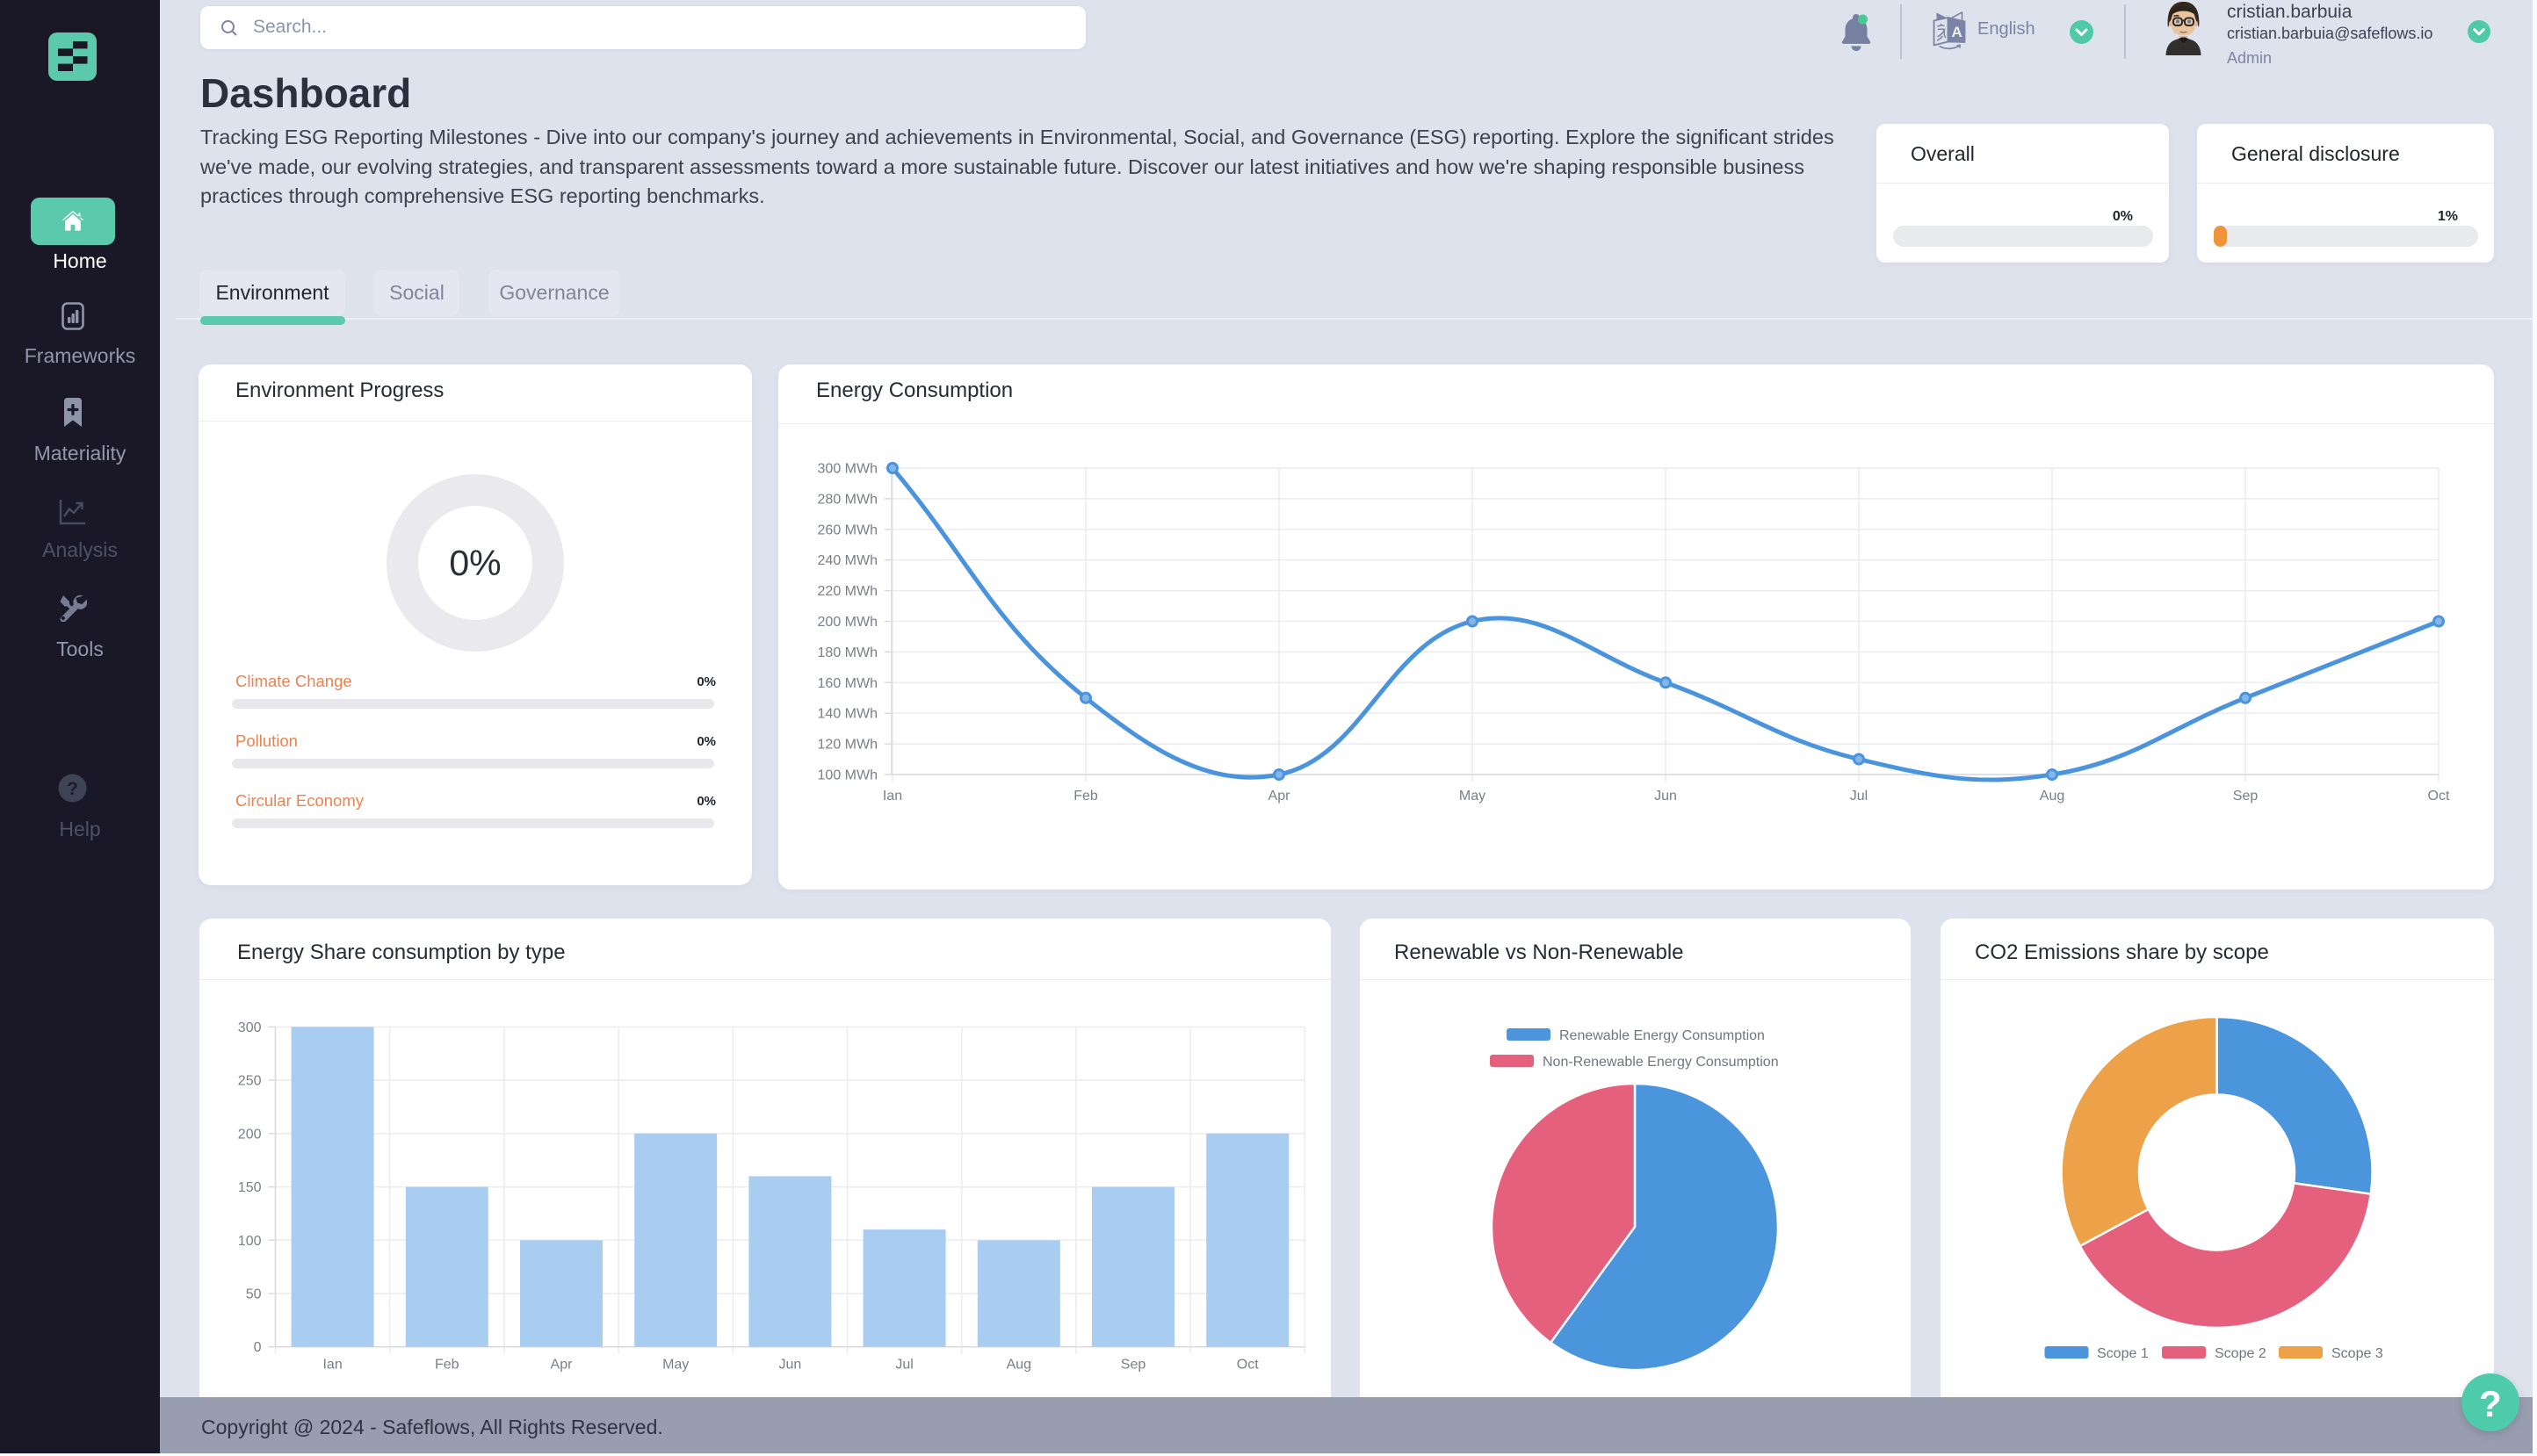  I want to click on svg-text: Scope 1, so click(2123, 1353).